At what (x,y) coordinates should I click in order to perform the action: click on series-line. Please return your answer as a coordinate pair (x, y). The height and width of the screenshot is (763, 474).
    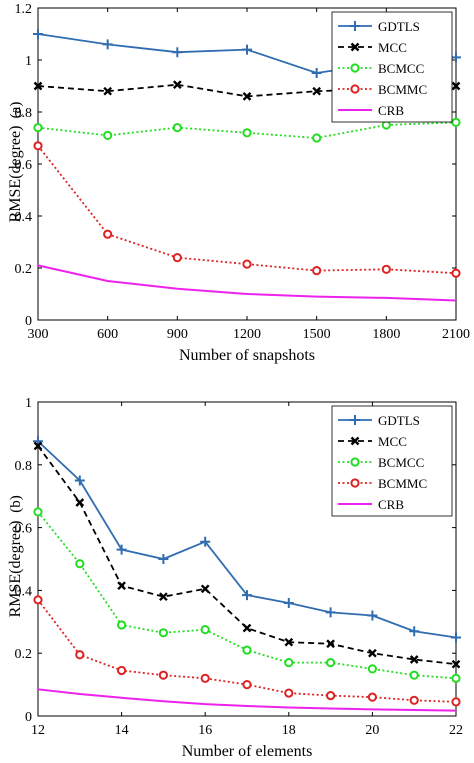
    Looking at the image, I should click on (247, 283).